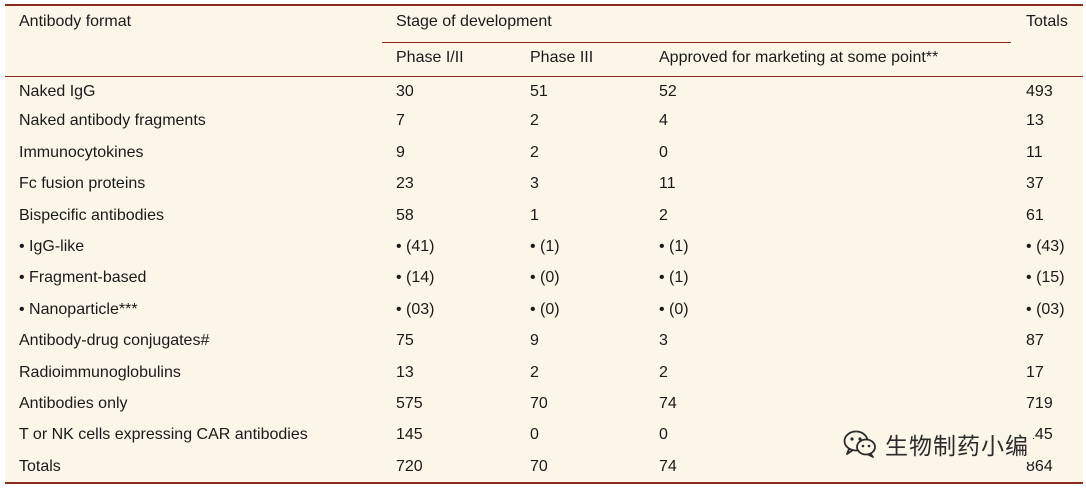  I want to click on row-approved: 11, so click(667, 184).